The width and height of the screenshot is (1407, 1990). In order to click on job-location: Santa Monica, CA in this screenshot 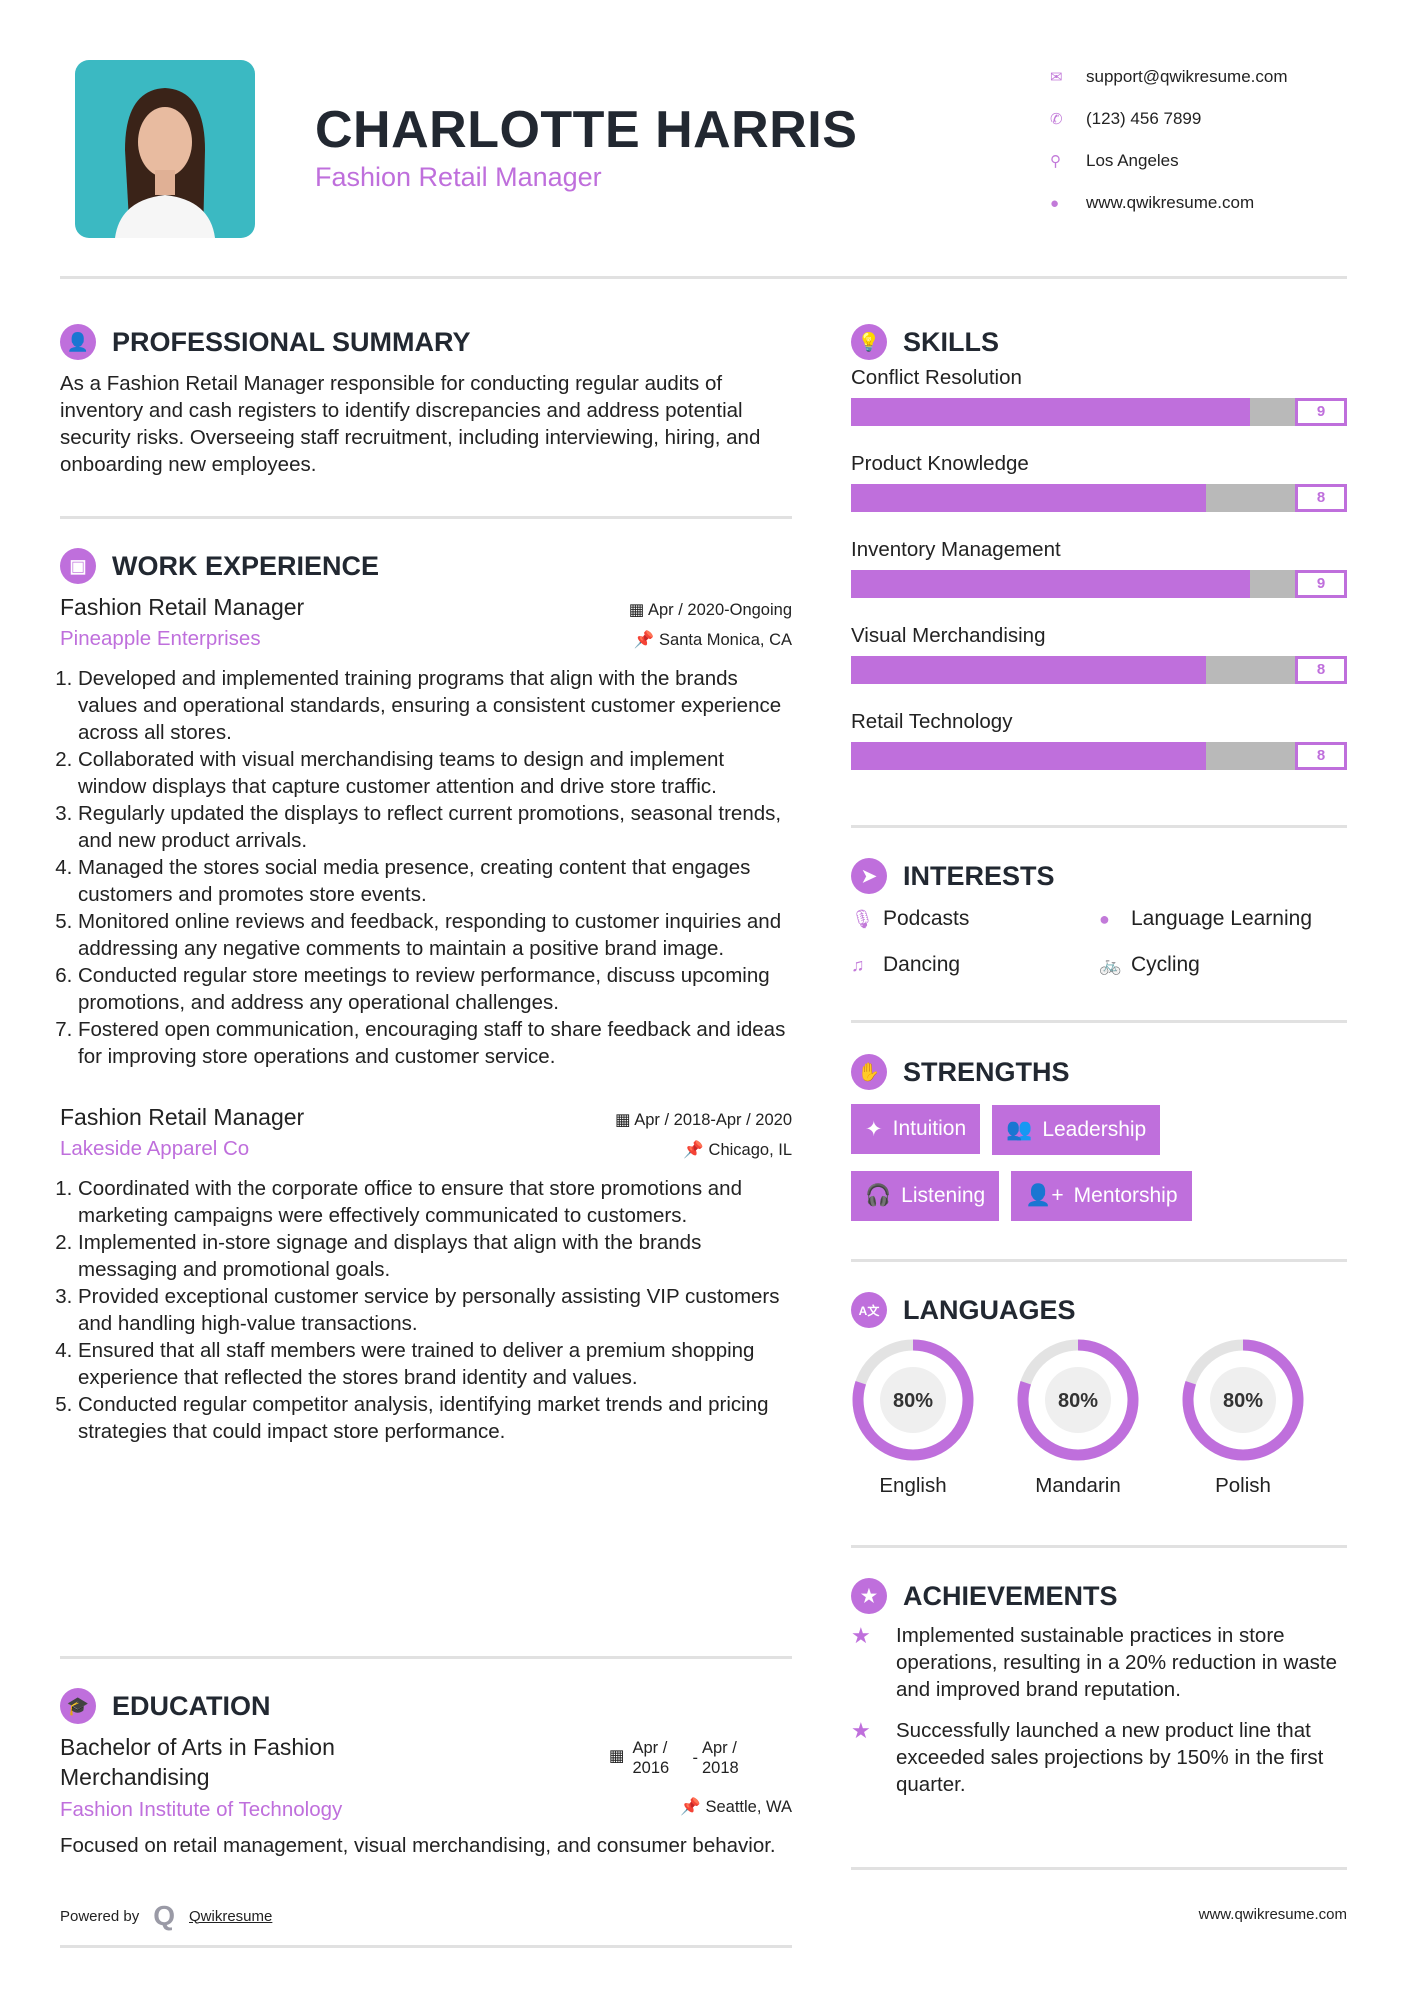, I will do `click(725, 640)`.